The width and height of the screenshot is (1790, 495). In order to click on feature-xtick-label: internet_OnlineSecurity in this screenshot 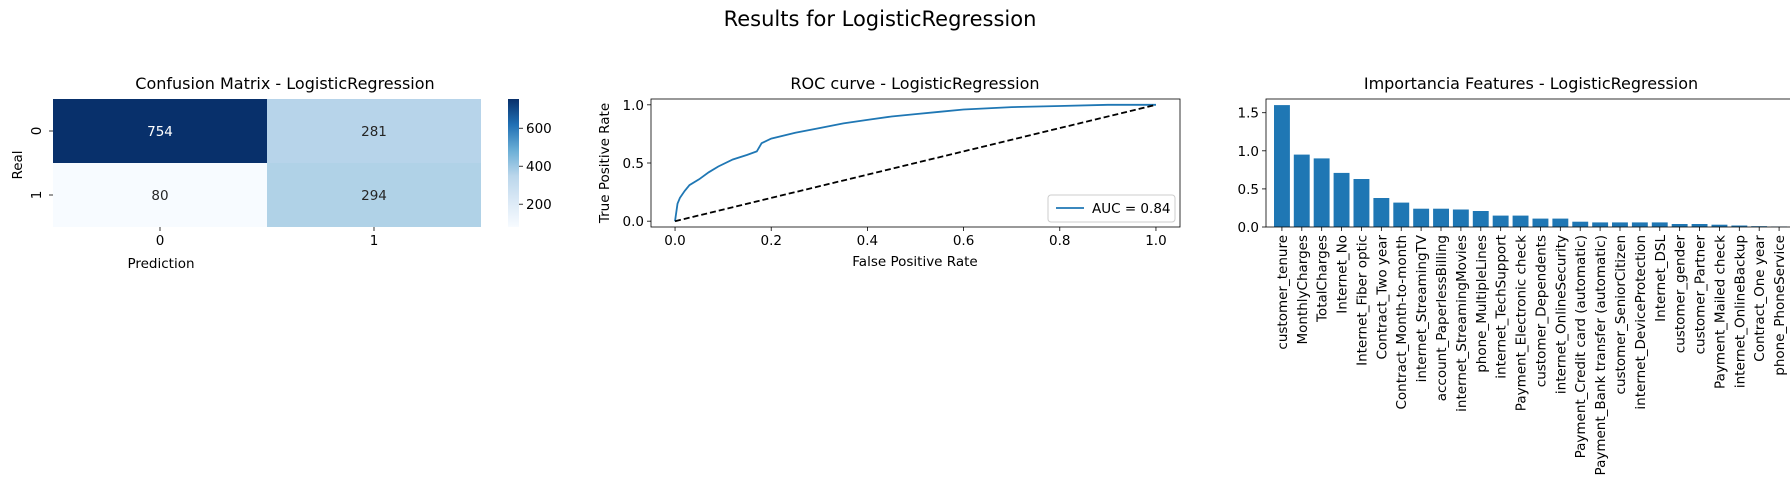, I will do `click(1561, 314)`.